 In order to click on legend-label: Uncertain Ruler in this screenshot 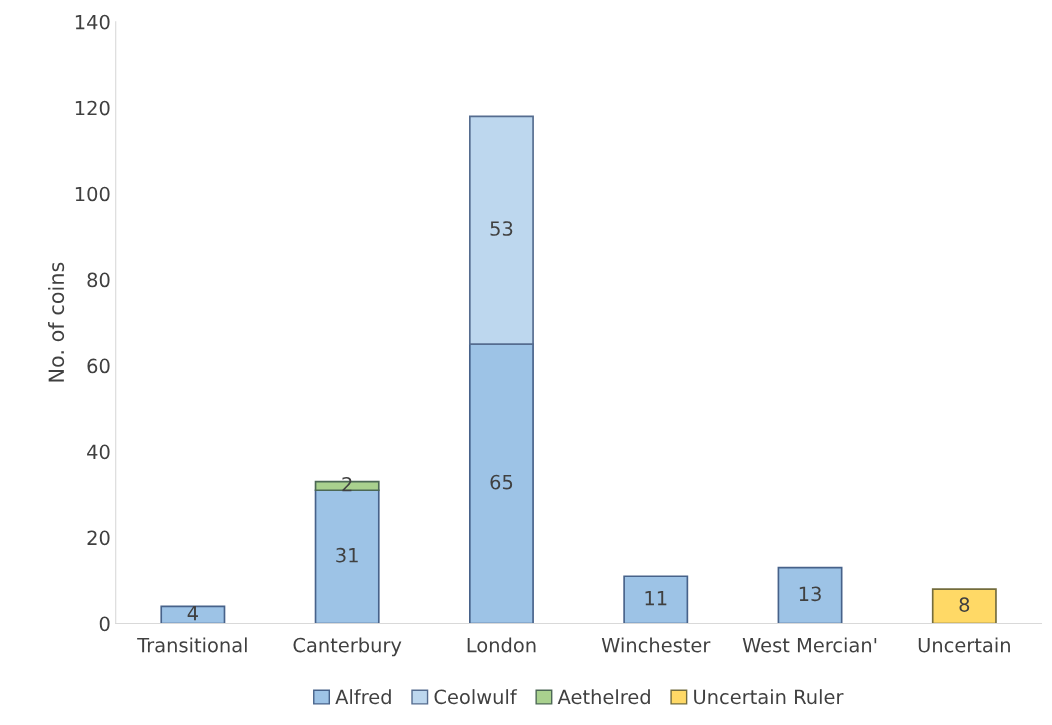, I will do `click(769, 697)`.